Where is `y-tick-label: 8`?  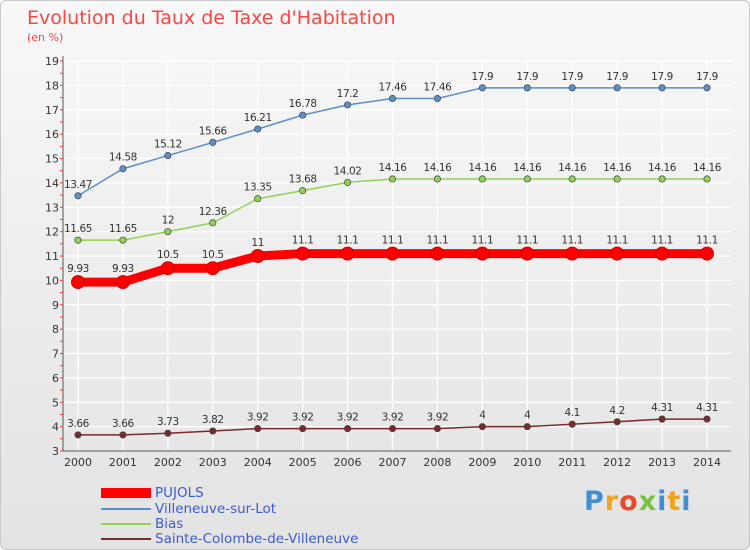 y-tick-label: 8 is located at coordinates (55, 329).